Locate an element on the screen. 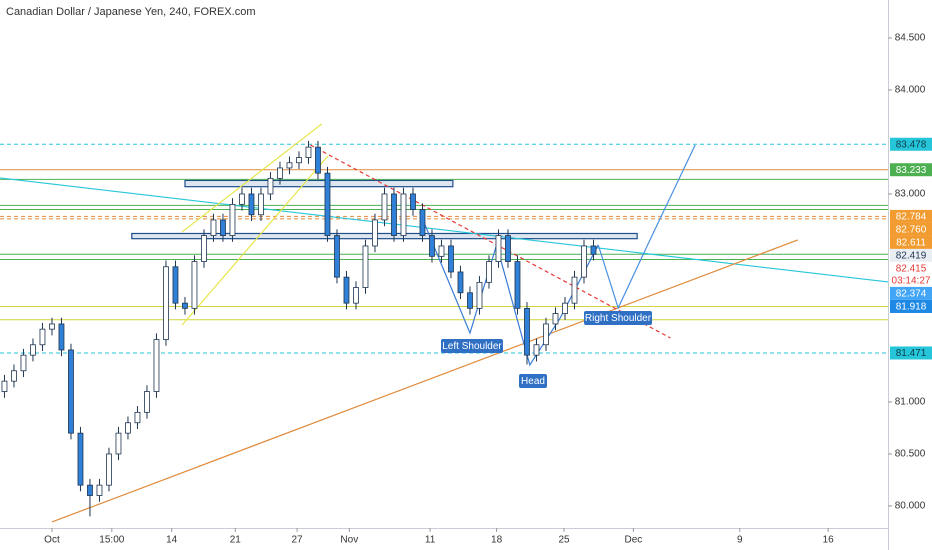  price-label: 82.611 is located at coordinates (911, 243).